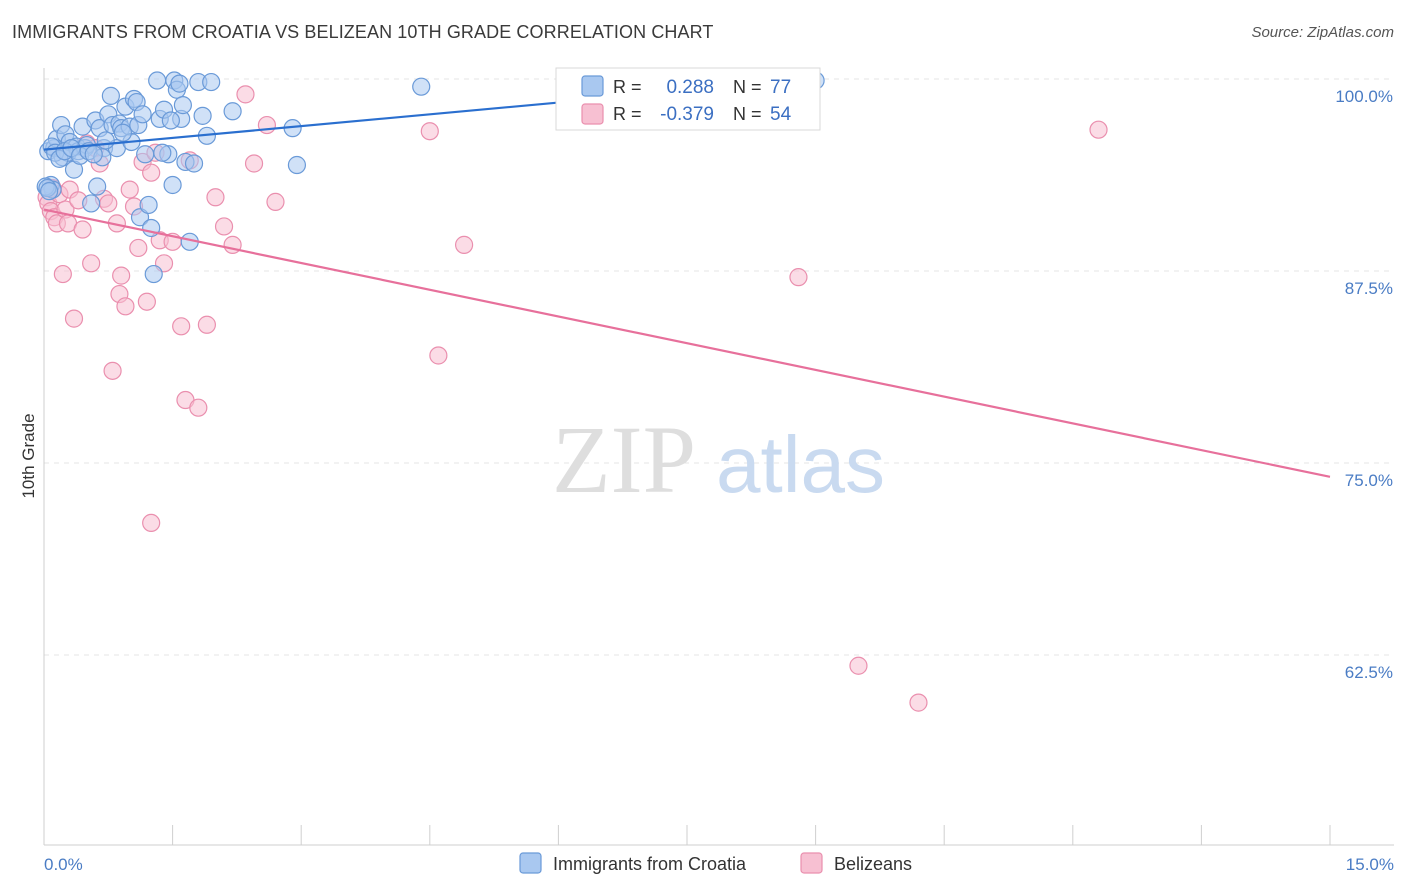  Describe the element at coordinates (650, 864) in the screenshot. I see `bottom-legend-label-croatia: Immigrants from Croatia` at that location.